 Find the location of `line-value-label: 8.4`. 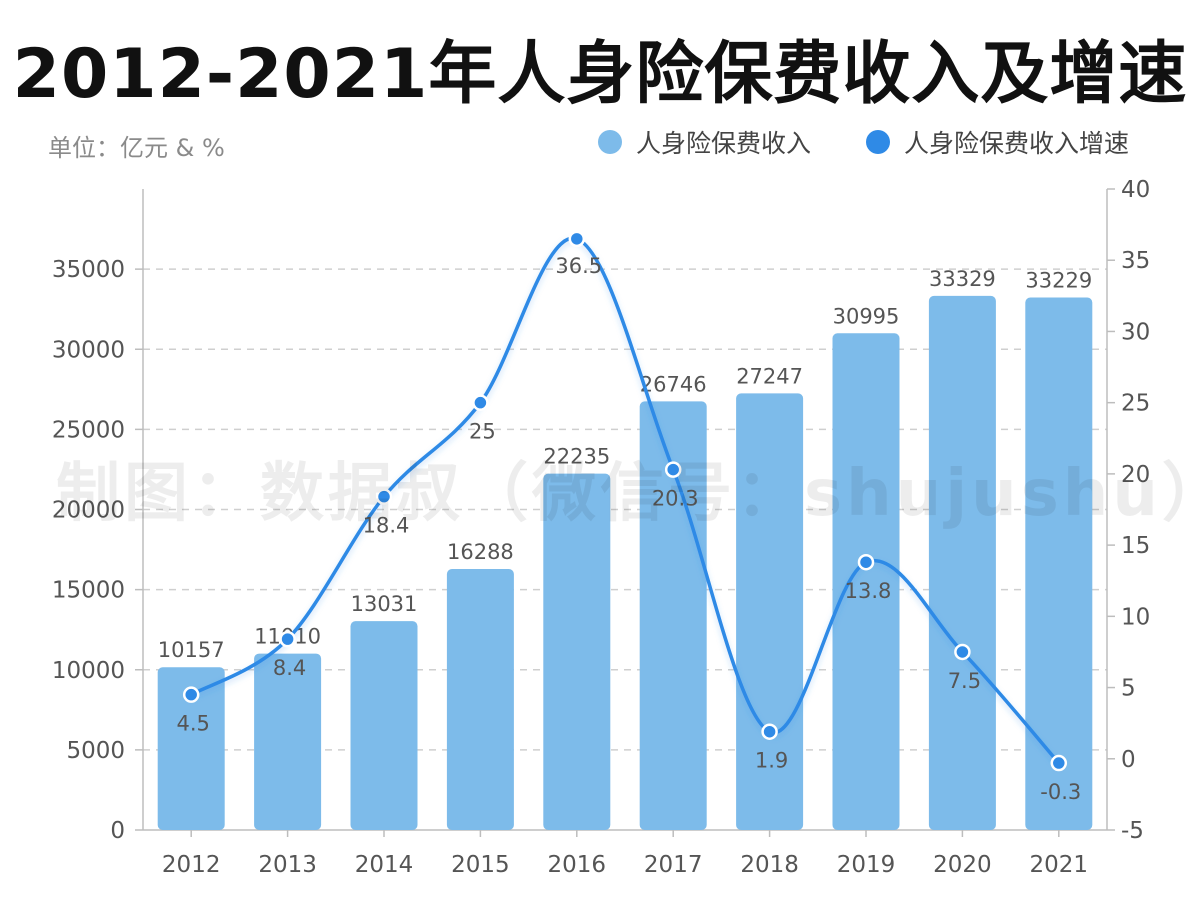

line-value-label: 8.4 is located at coordinates (289, 668).